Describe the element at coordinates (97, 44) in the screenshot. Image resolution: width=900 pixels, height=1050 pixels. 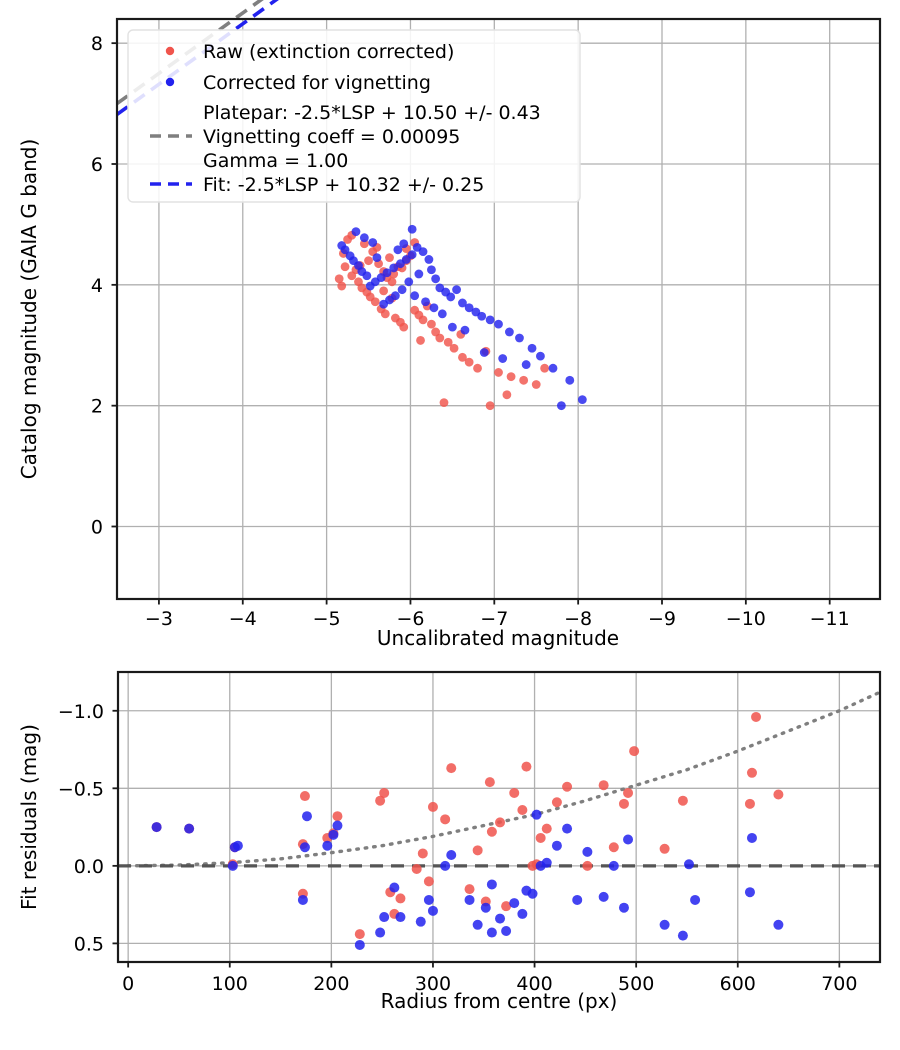
I see `top-ytick-label: 8` at that location.